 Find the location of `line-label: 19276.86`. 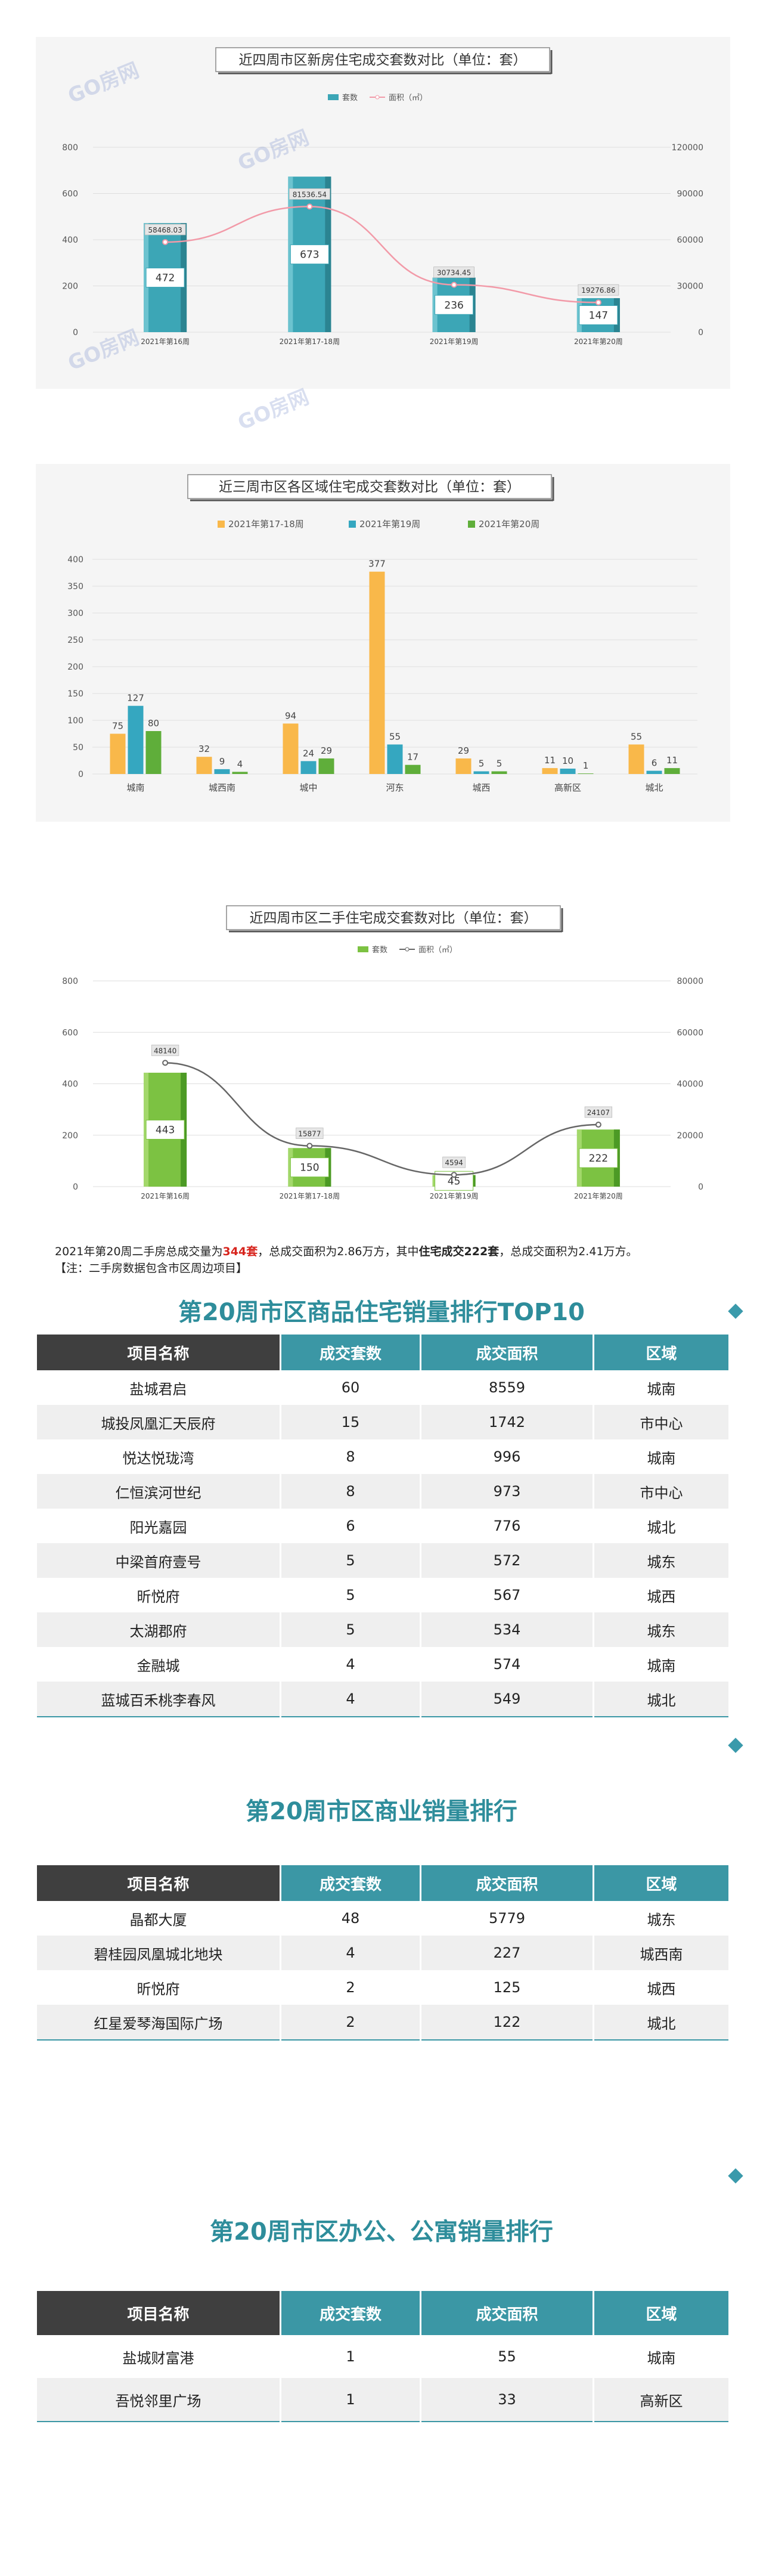

line-label: 19276.86 is located at coordinates (598, 290).